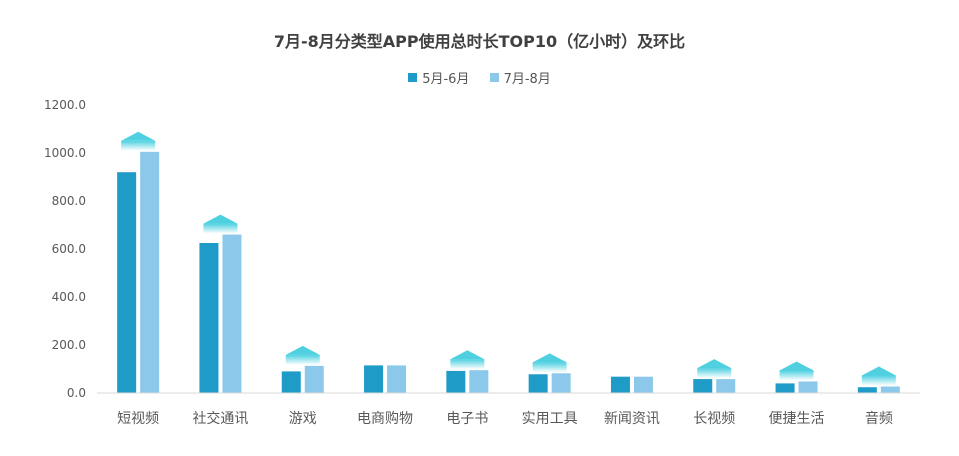 The width and height of the screenshot is (959, 456). What do you see at coordinates (303, 419) in the screenshot?
I see `x-tick-label: 游戏` at bounding box center [303, 419].